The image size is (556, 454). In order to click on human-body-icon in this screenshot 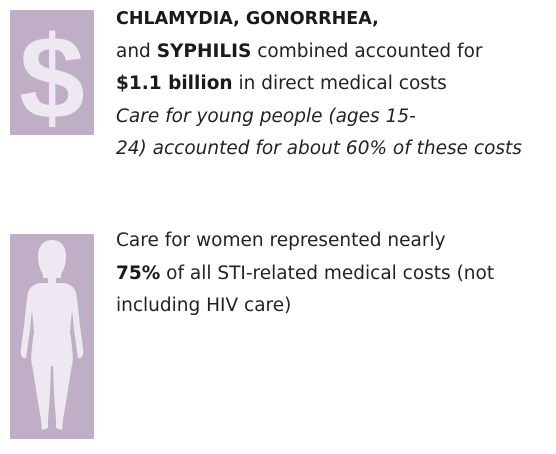, I will do `click(52, 336)`.